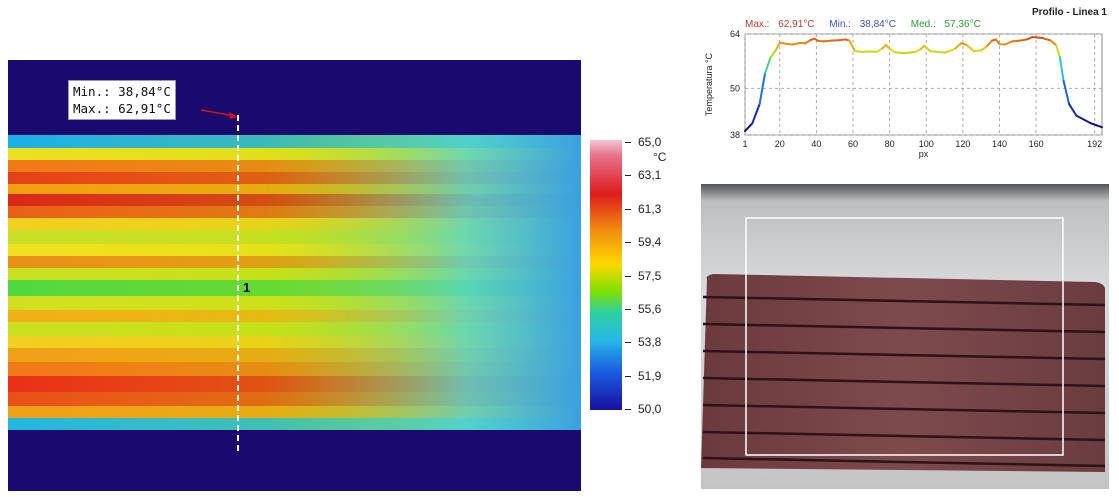 Image resolution: width=1119 pixels, height=497 pixels. What do you see at coordinates (999, 144) in the screenshot?
I see `x-tick-label: 140` at bounding box center [999, 144].